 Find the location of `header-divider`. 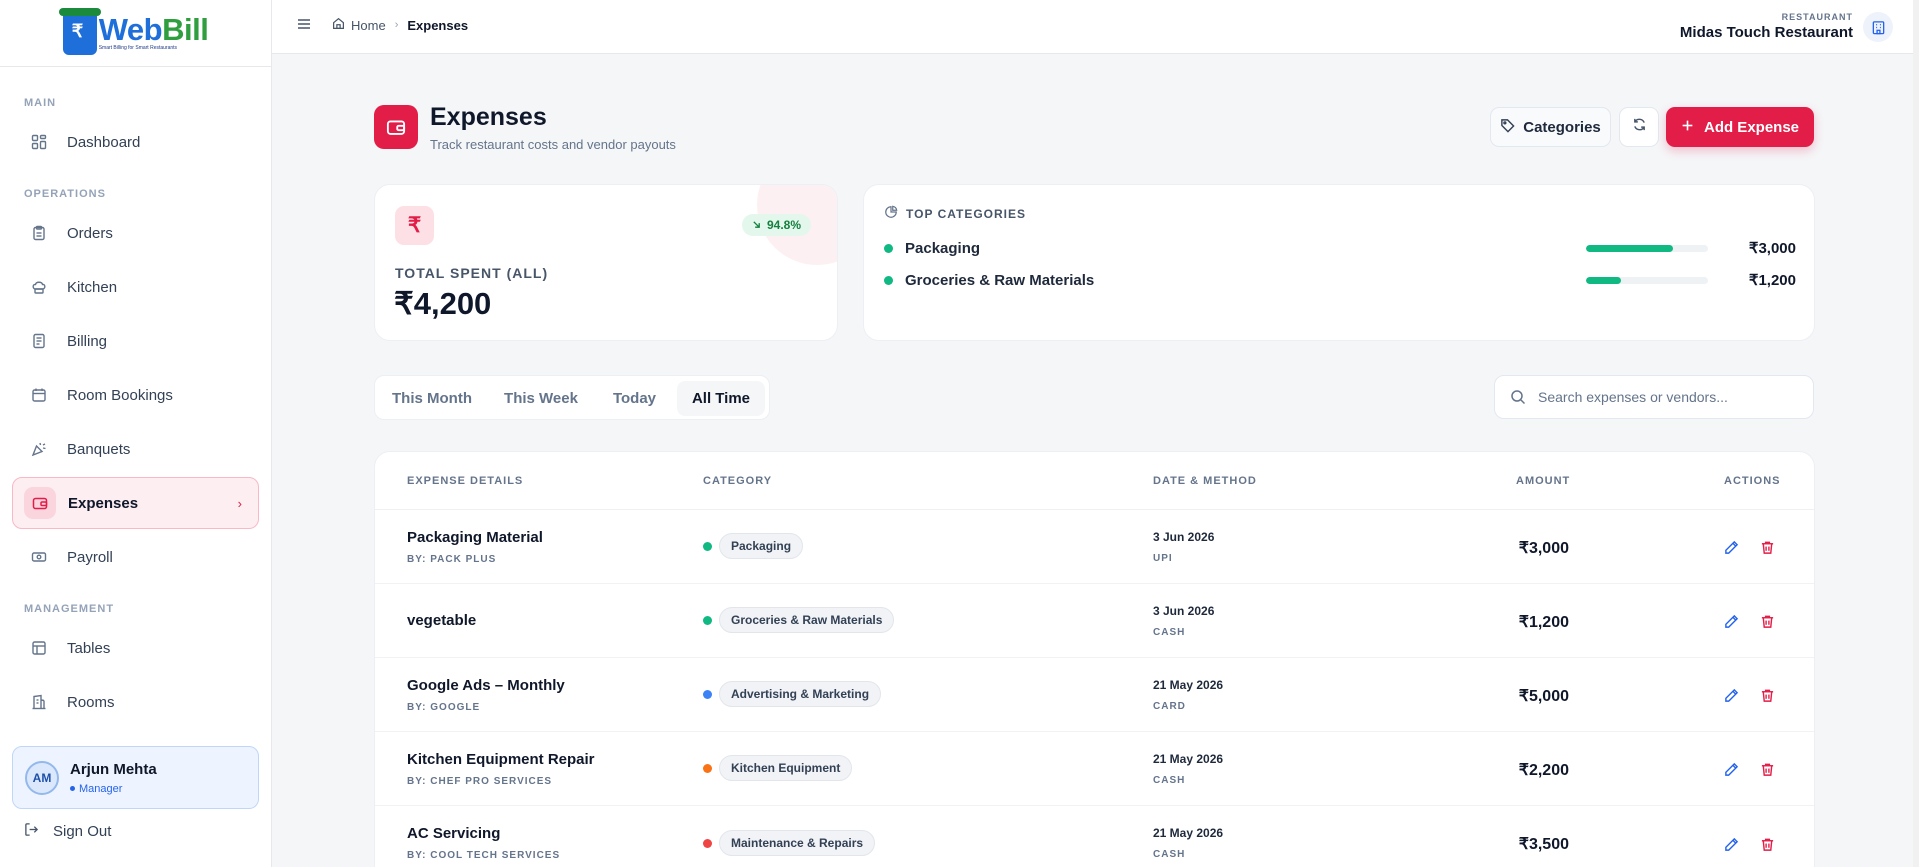

header-divider is located at coordinates (1094, 509).